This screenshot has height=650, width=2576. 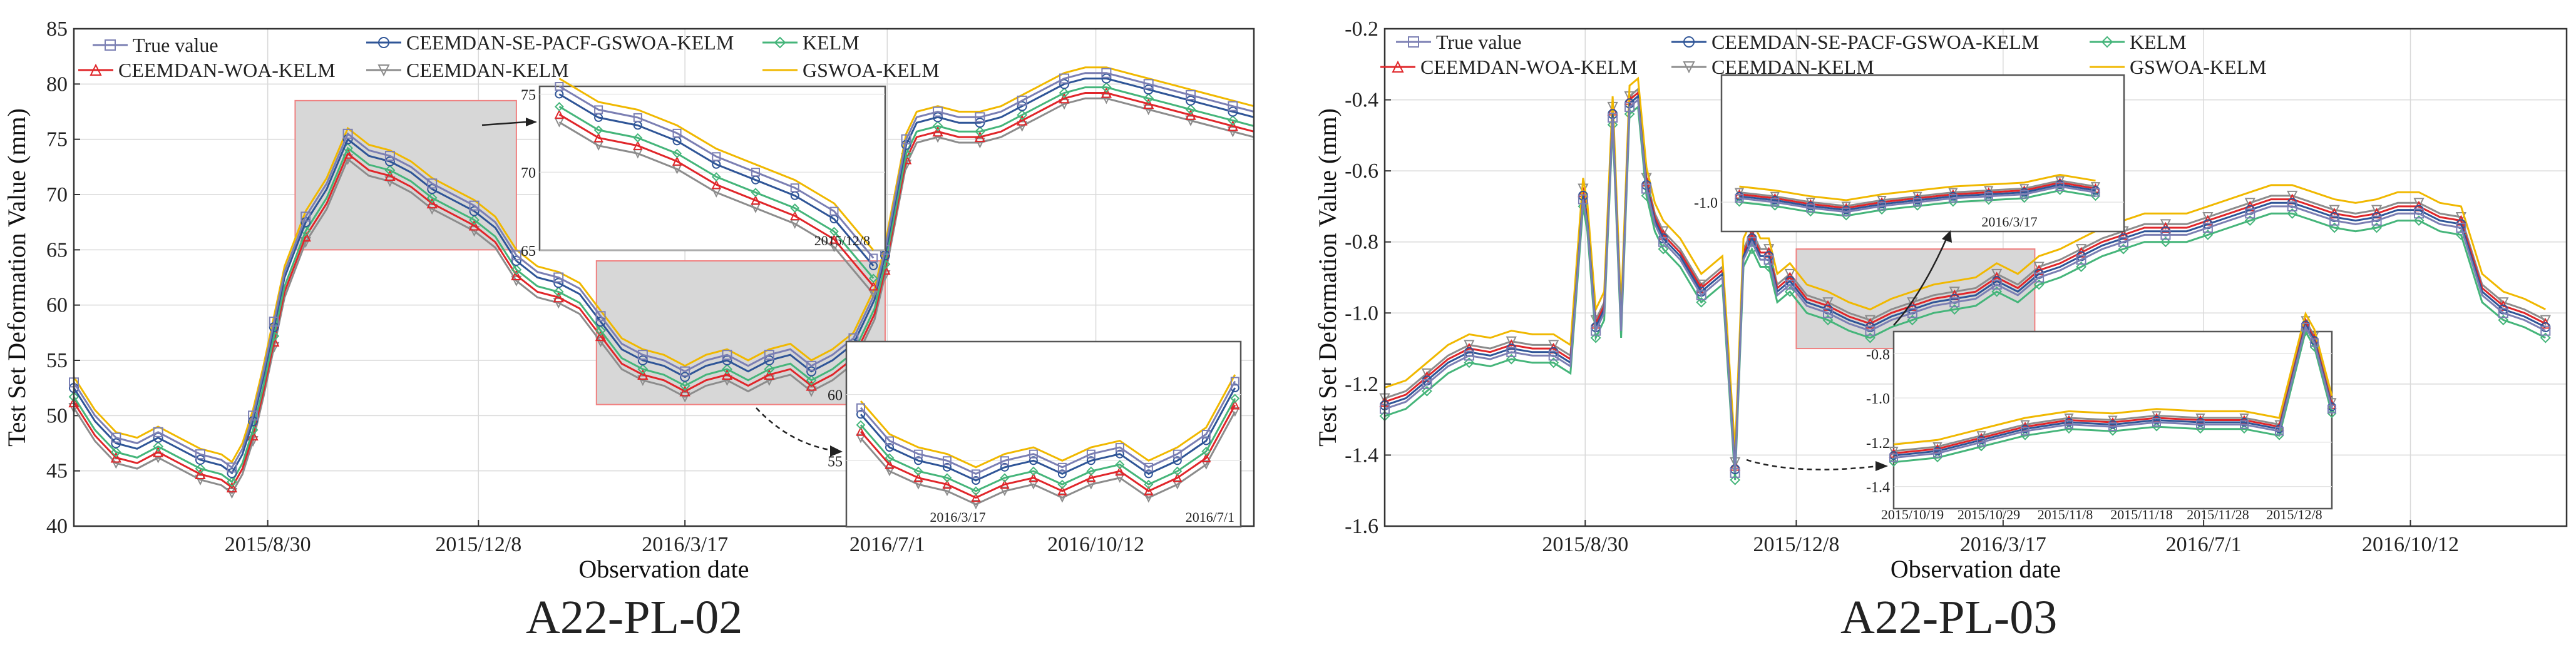 I want to click on inset: -1.4 -1.2 -1.0 -0.8, so click(x=2101, y=411).